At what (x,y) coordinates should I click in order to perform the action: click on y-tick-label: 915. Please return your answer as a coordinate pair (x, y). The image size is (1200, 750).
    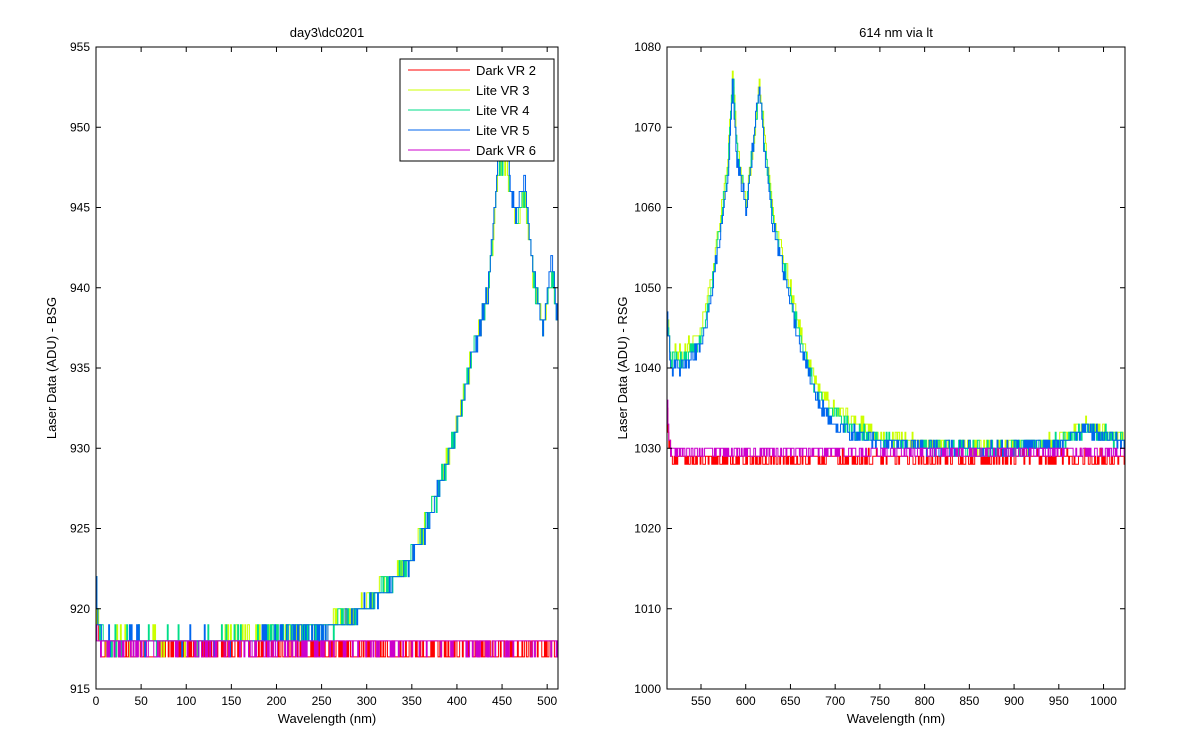
    Looking at the image, I should click on (80, 689).